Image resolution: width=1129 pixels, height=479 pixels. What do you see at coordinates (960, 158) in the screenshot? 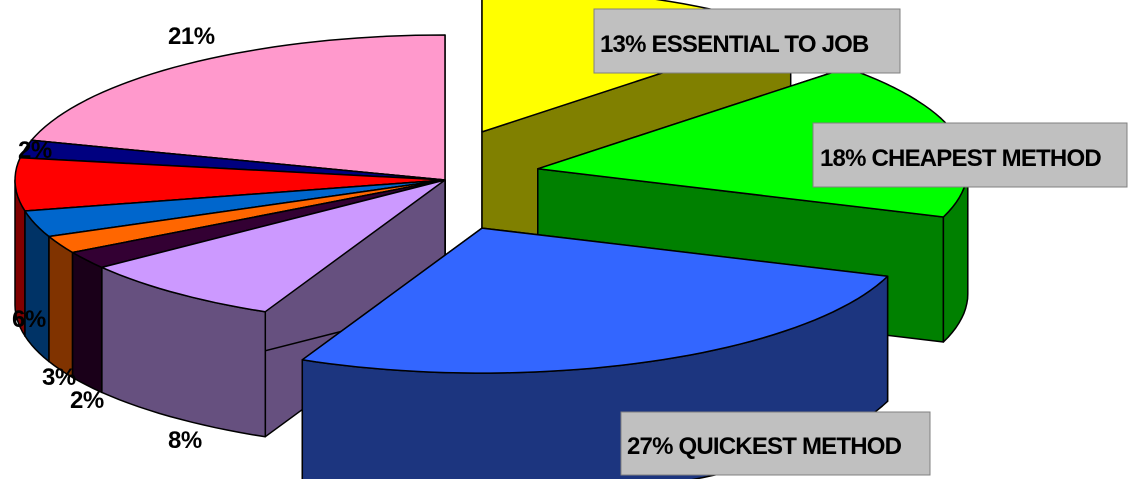
I see `callout-cheapest-text: 18% CHEAPEST METHOD` at bounding box center [960, 158].